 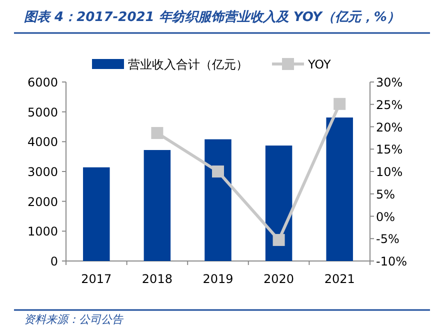 What do you see at coordinates (42, 172) in the screenshot?
I see `y-tick-label: 3000` at bounding box center [42, 172].